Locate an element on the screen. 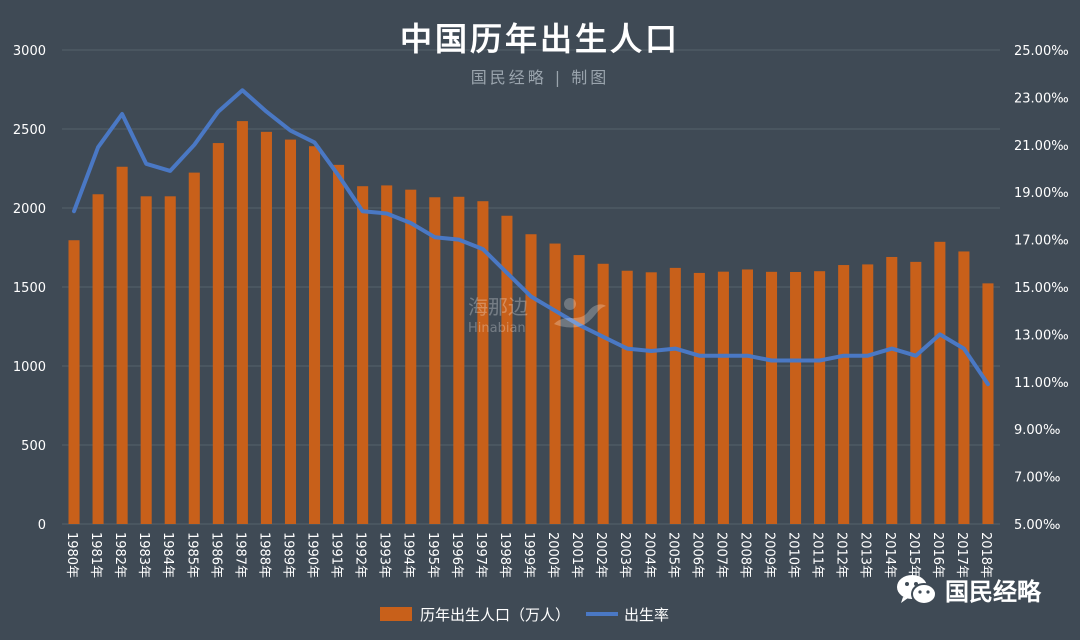 The image size is (1080, 640). y-right-tick-label: 25.00‰ is located at coordinates (1041, 51).